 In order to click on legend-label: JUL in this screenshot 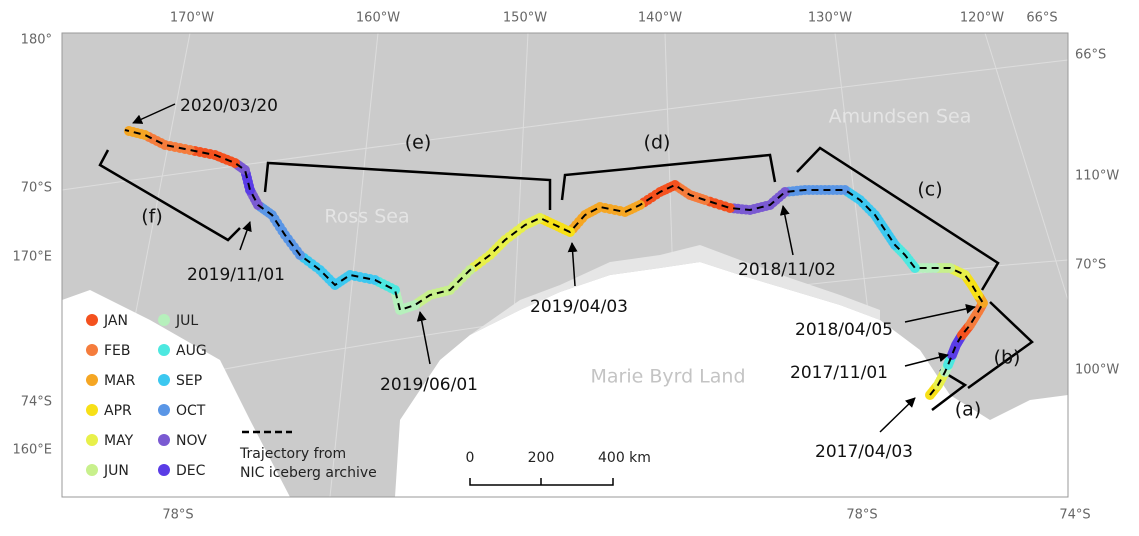, I will do `click(186, 321)`.